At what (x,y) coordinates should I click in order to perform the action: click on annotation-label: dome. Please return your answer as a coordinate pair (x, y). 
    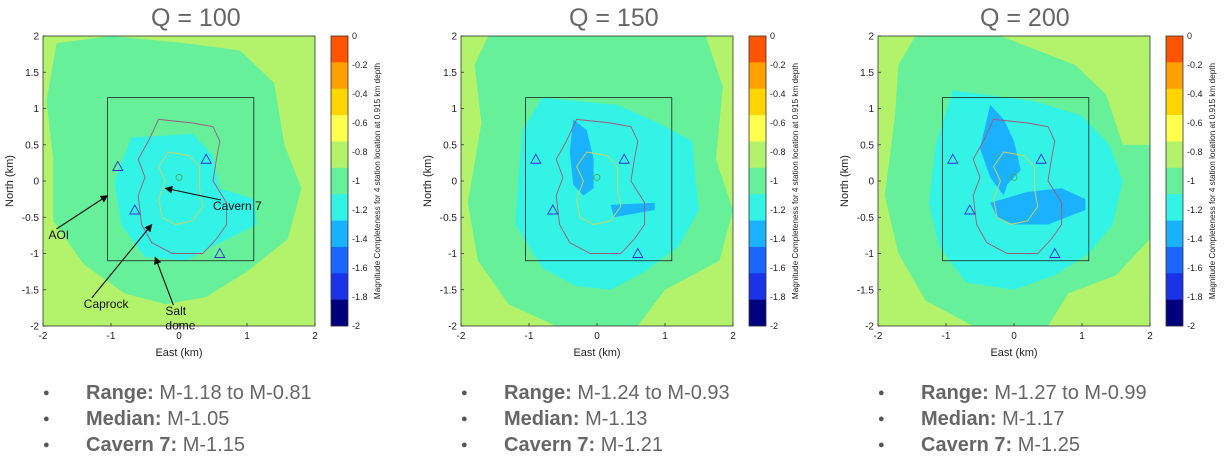
    Looking at the image, I should click on (180, 326).